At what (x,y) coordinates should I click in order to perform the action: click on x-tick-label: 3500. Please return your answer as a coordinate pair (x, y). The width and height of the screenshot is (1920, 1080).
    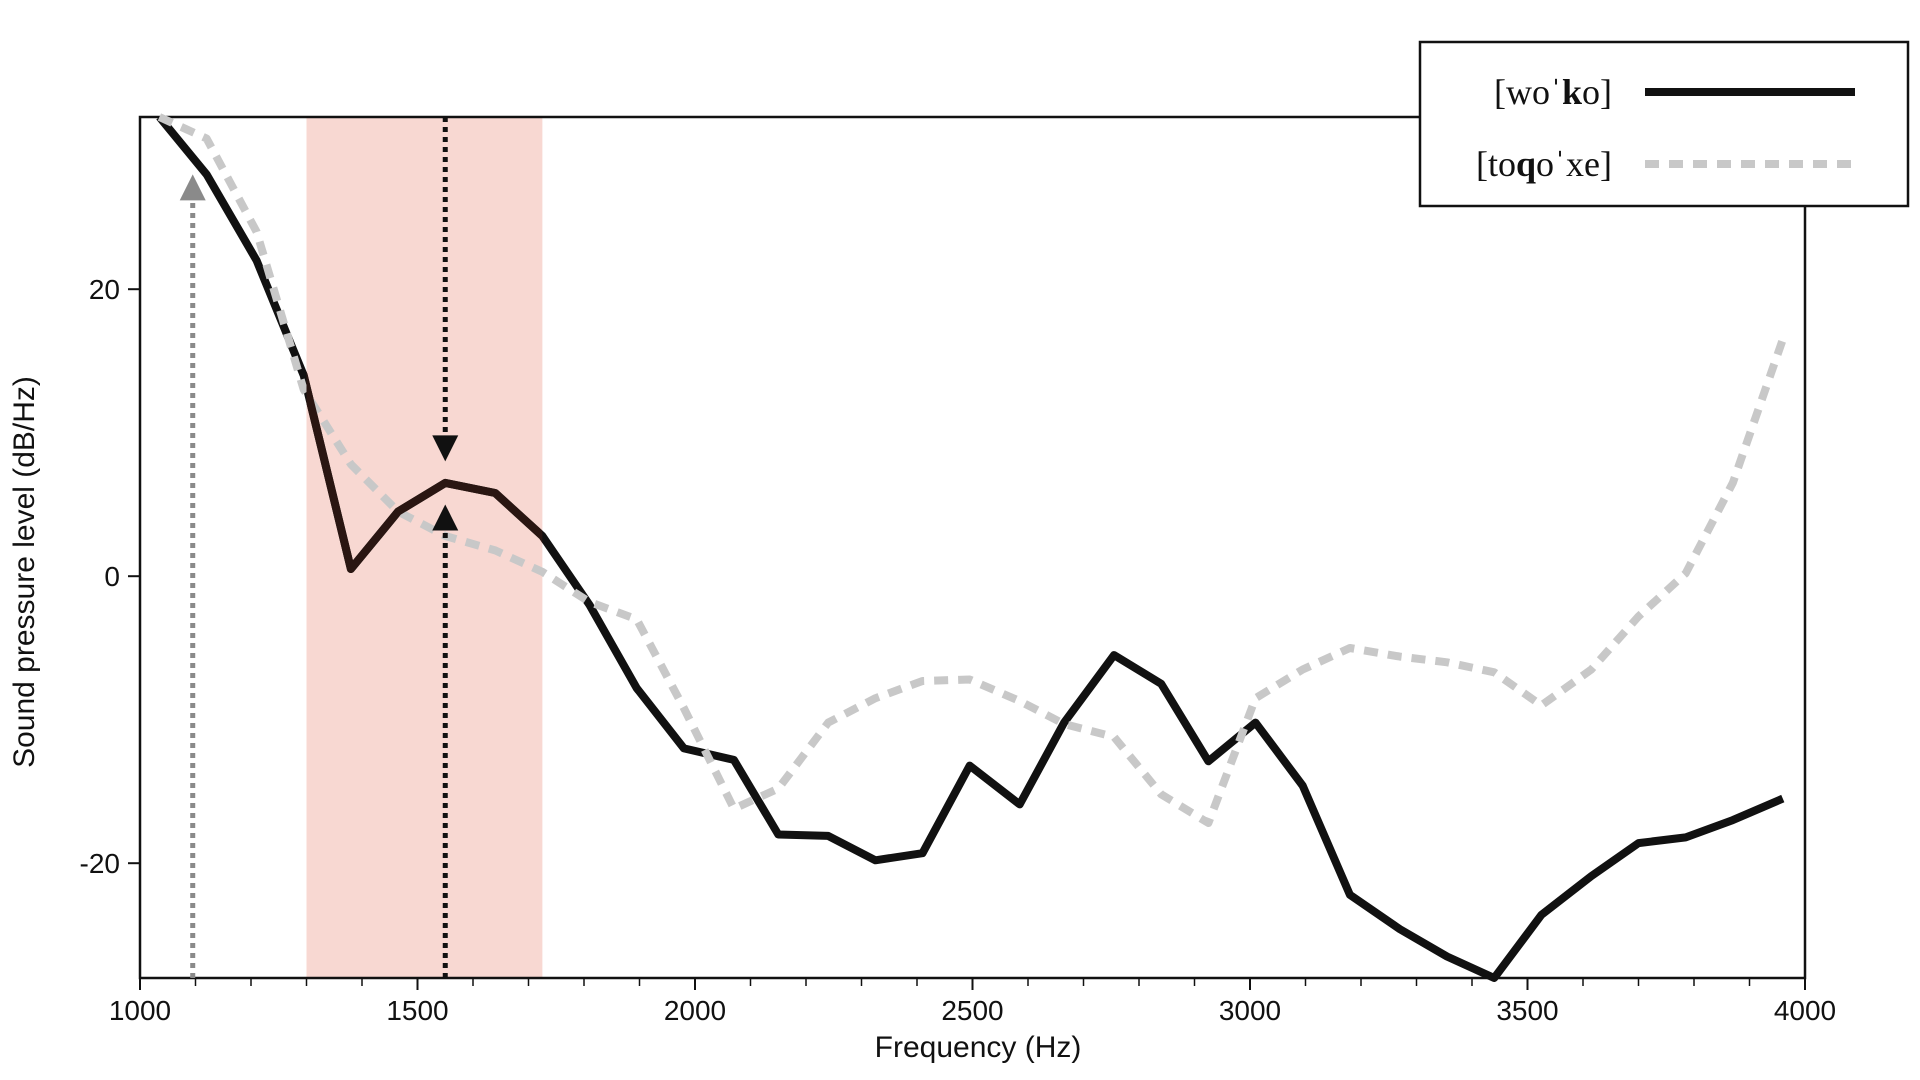
    Looking at the image, I should click on (1527, 1010).